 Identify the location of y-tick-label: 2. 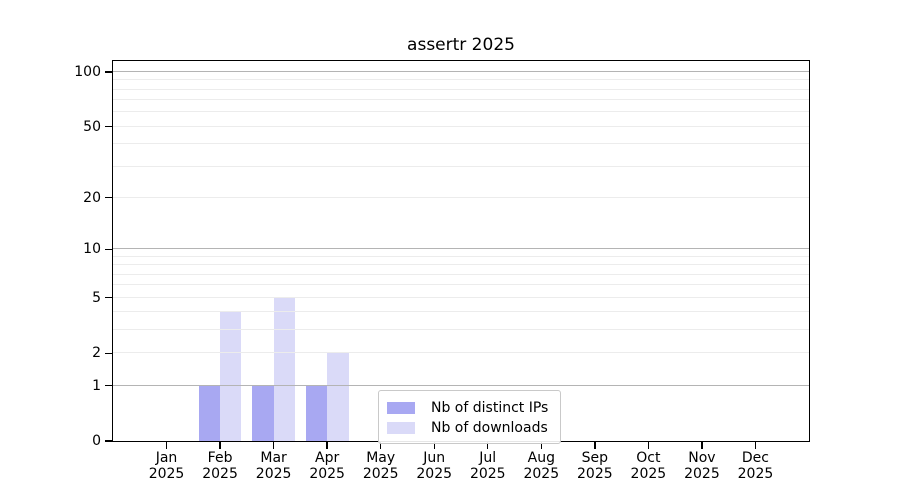
(96, 353).